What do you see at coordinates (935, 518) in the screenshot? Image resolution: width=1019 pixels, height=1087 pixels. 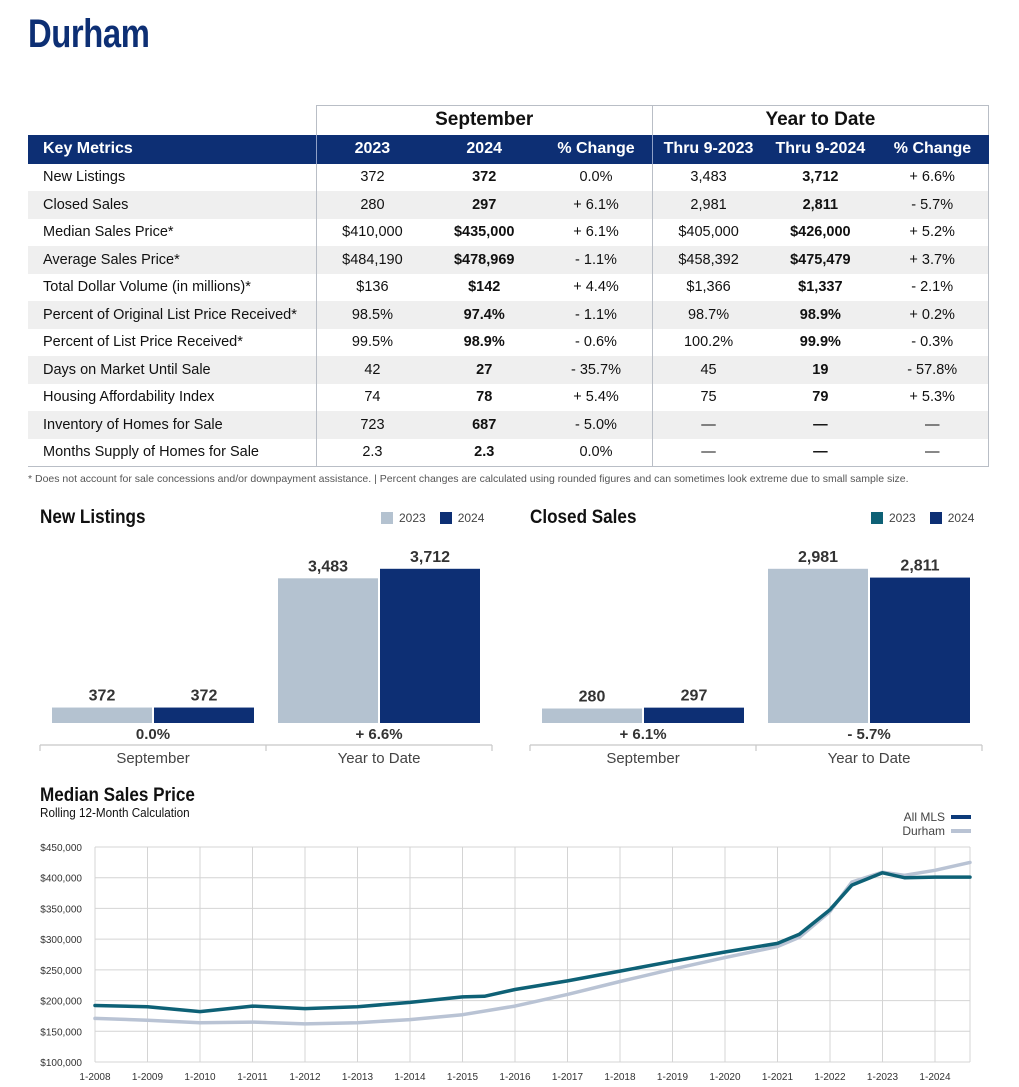 I see `legend-swatch-2024` at bounding box center [935, 518].